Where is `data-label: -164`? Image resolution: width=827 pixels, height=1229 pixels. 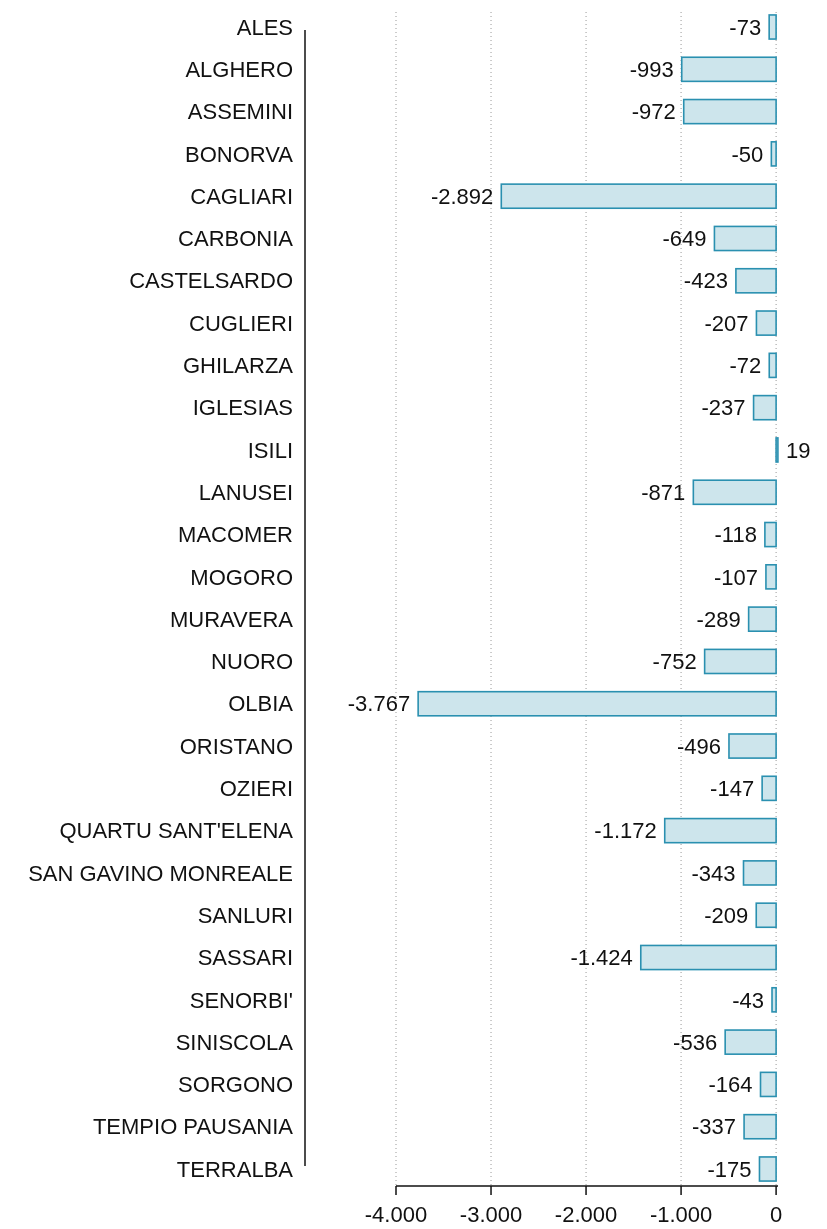 data-label: -164 is located at coordinates (730, 1085).